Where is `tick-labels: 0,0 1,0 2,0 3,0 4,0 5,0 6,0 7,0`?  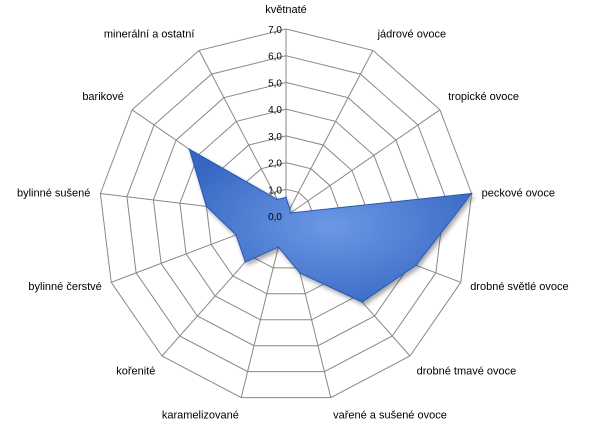 tick-labels: 0,0 1,0 2,0 3,0 4,0 5,0 6,0 7,0 is located at coordinates (275, 124).